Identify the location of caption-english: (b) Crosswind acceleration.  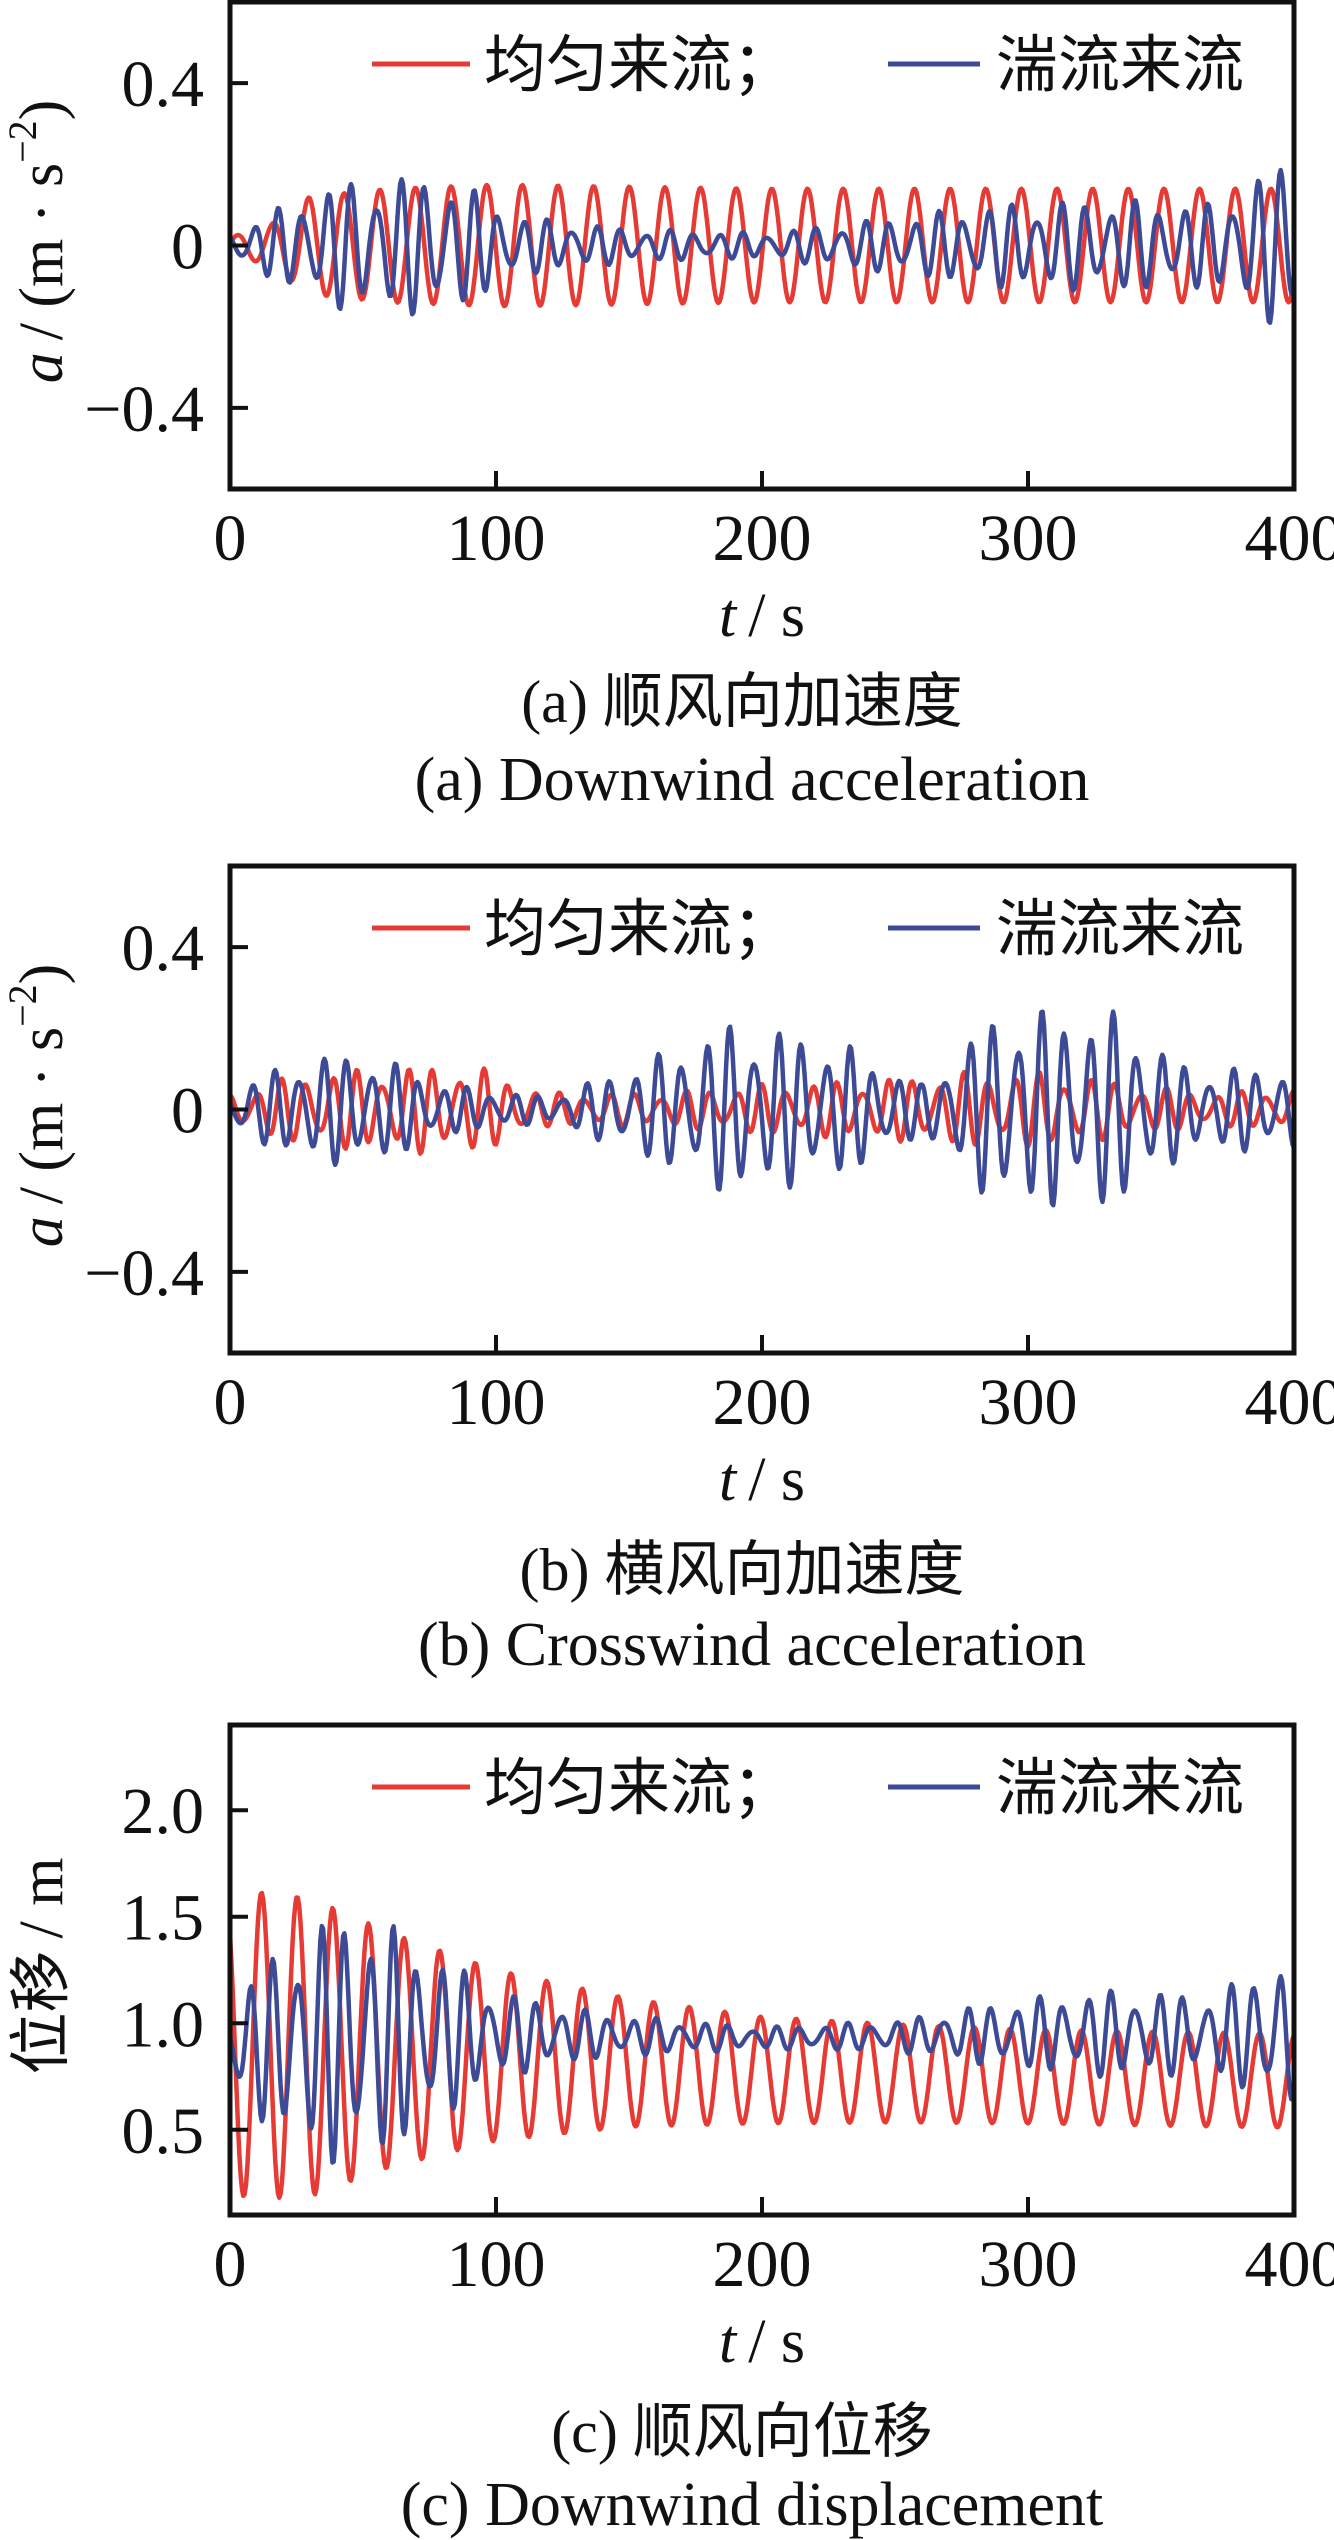
(752, 1645).